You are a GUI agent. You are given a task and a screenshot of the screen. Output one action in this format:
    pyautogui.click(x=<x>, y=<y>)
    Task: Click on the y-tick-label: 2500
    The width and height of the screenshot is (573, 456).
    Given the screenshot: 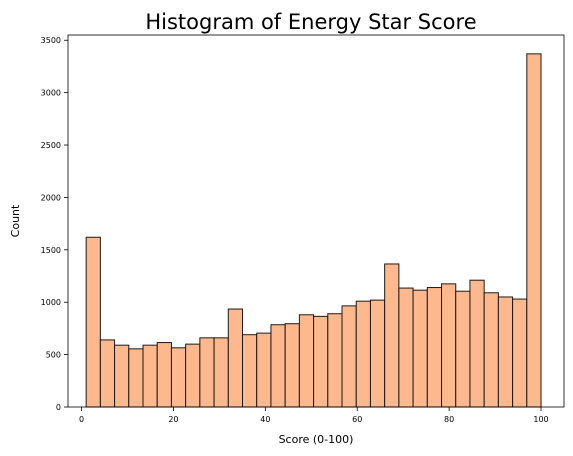 What is the action you would take?
    pyautogui.click(x=51, y=145)
    